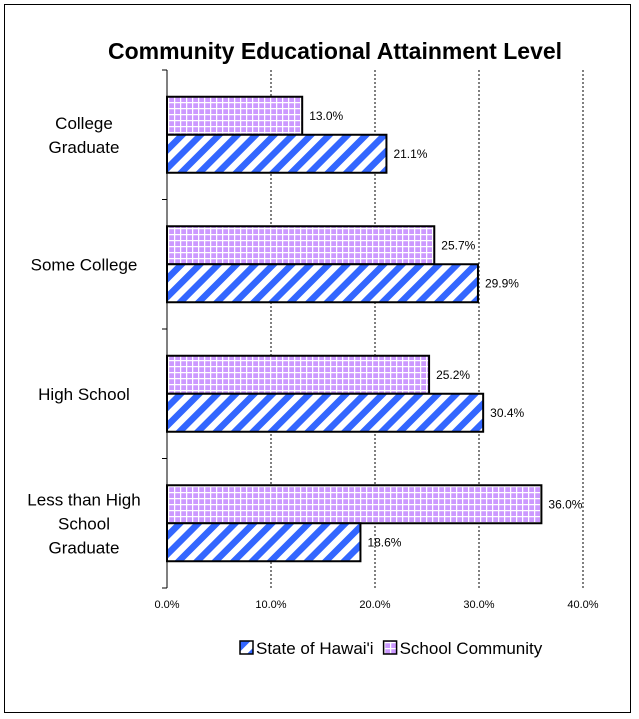  I want to click on data-label: 18.6%, so click(384, 542).